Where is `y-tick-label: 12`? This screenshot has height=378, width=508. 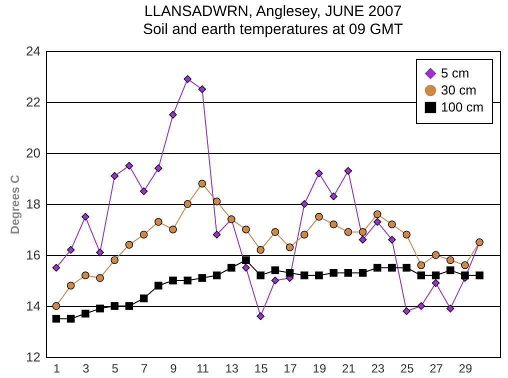
y-tick-label: 12 is located at coordinates (33, 357).